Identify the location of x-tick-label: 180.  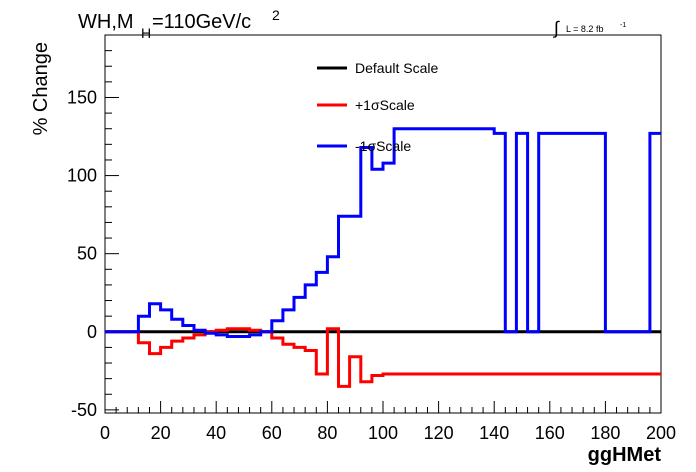
(605, 433).